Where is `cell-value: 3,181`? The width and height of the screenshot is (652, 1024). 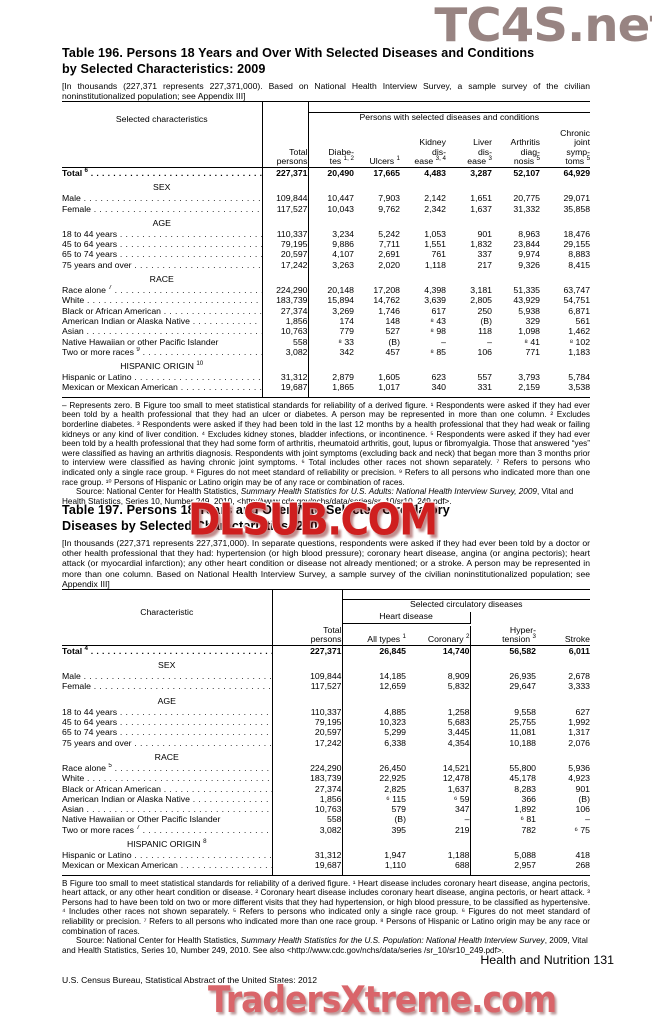 cell-value: 3,181 is located at coordinates (481, 290).